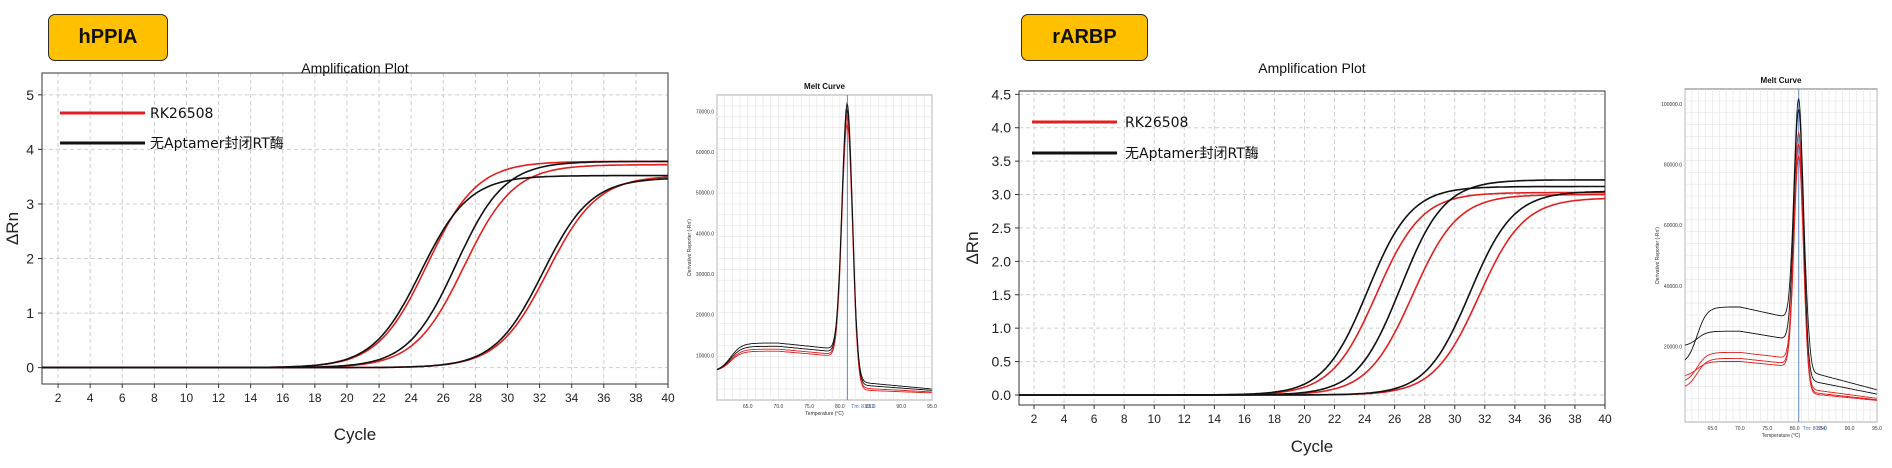 This screenshot has width=1892, height=468. What do you see at coordinates (1002, 128) in the screenshot?
I see `y-tick-label: 4.0` at bounding box center [1002, 128].